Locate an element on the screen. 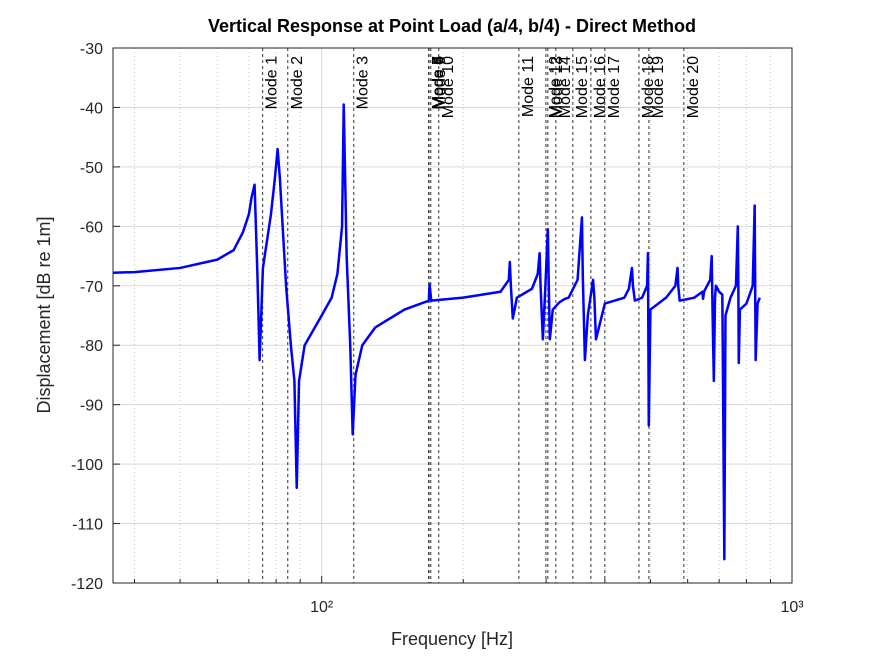  mode-label: Mode 3 is located at coordinates (363, 82).